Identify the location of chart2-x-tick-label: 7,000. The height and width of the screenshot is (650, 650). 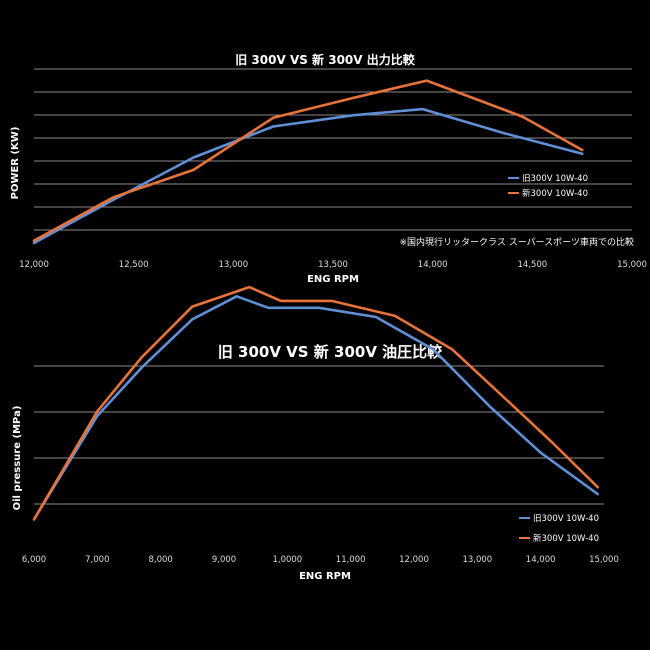
(97, 560).